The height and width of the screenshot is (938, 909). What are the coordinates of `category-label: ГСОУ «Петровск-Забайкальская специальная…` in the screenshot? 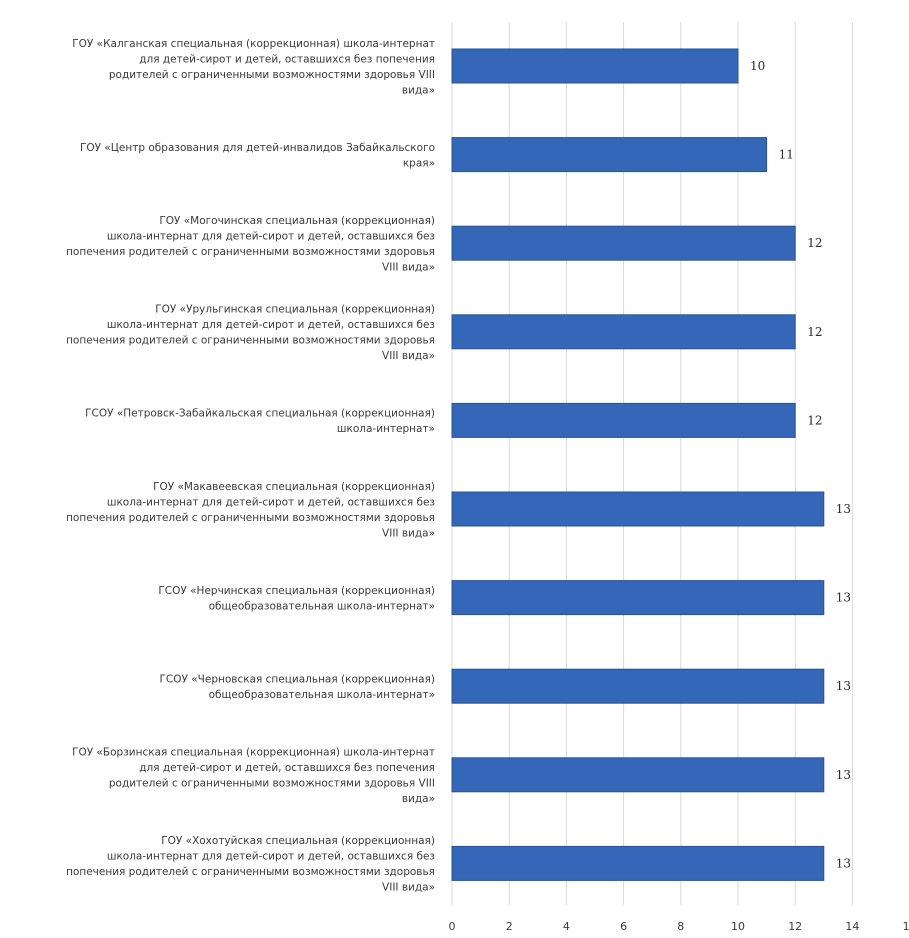 It's located at (260, 422).